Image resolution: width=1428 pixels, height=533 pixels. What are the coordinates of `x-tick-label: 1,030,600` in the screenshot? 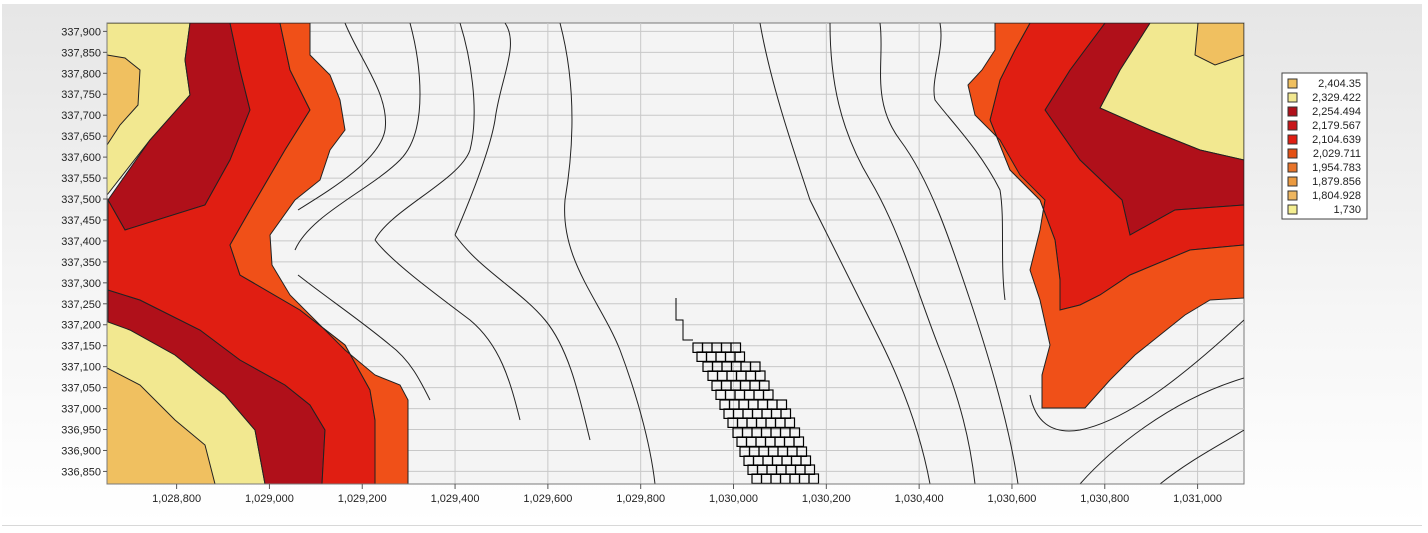 It's located at (1011, 499).